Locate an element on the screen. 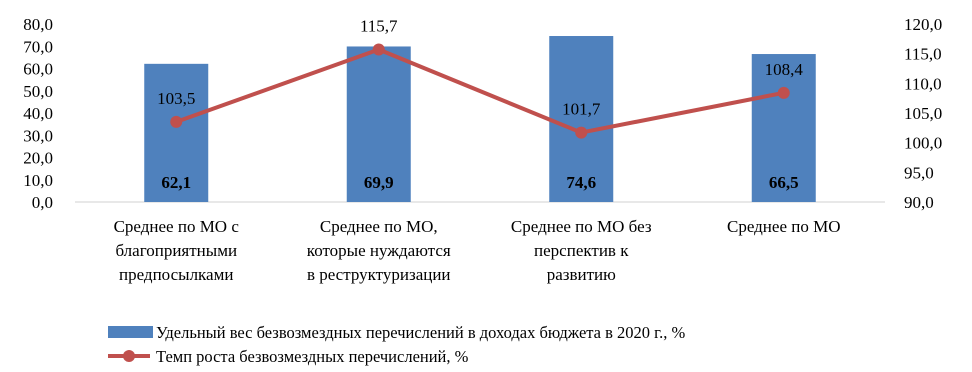 Image resolution: width=972 pixels, height=372 pixels. line-value-label: 115,7 is located at coordinates (379, 26).